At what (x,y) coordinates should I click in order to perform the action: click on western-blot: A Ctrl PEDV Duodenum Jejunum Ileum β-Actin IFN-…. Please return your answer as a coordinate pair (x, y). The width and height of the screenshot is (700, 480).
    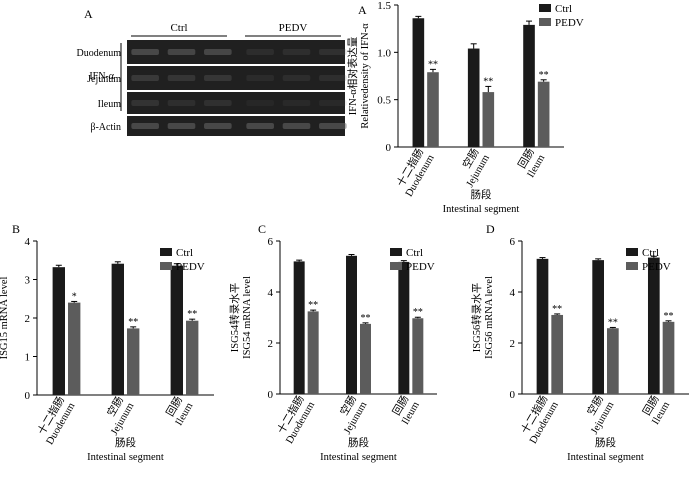
    Looking at the image, I should click on (212, 71).